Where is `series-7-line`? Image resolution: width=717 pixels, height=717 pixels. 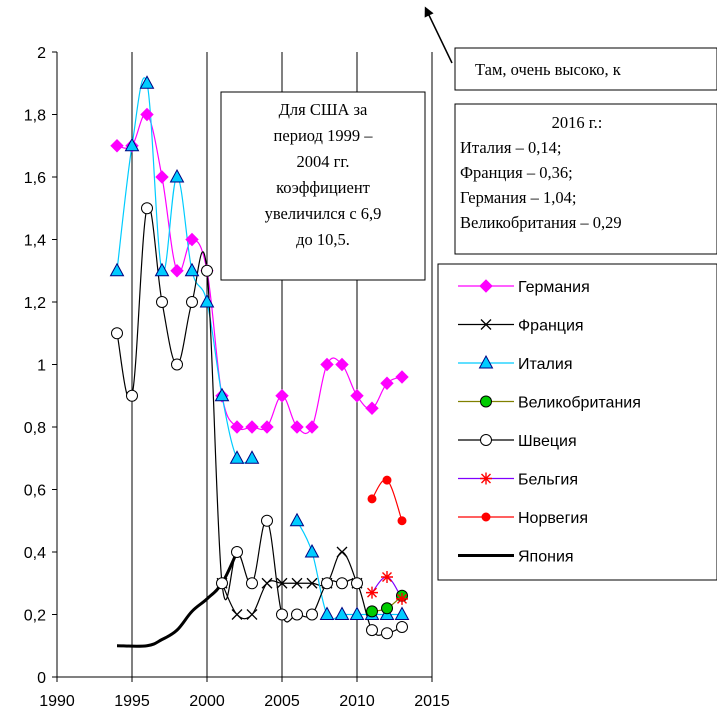 series-7-line is located at coordinates (387, 500).